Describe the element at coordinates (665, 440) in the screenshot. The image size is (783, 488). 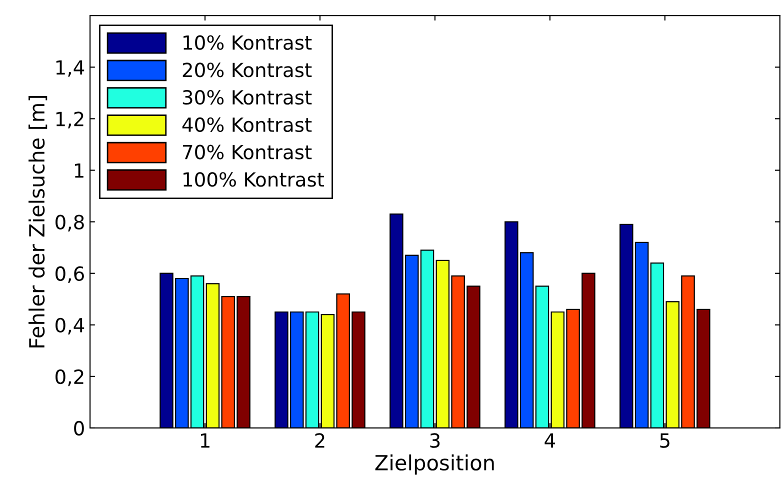
I see `x-tick-label: 5` at that location.